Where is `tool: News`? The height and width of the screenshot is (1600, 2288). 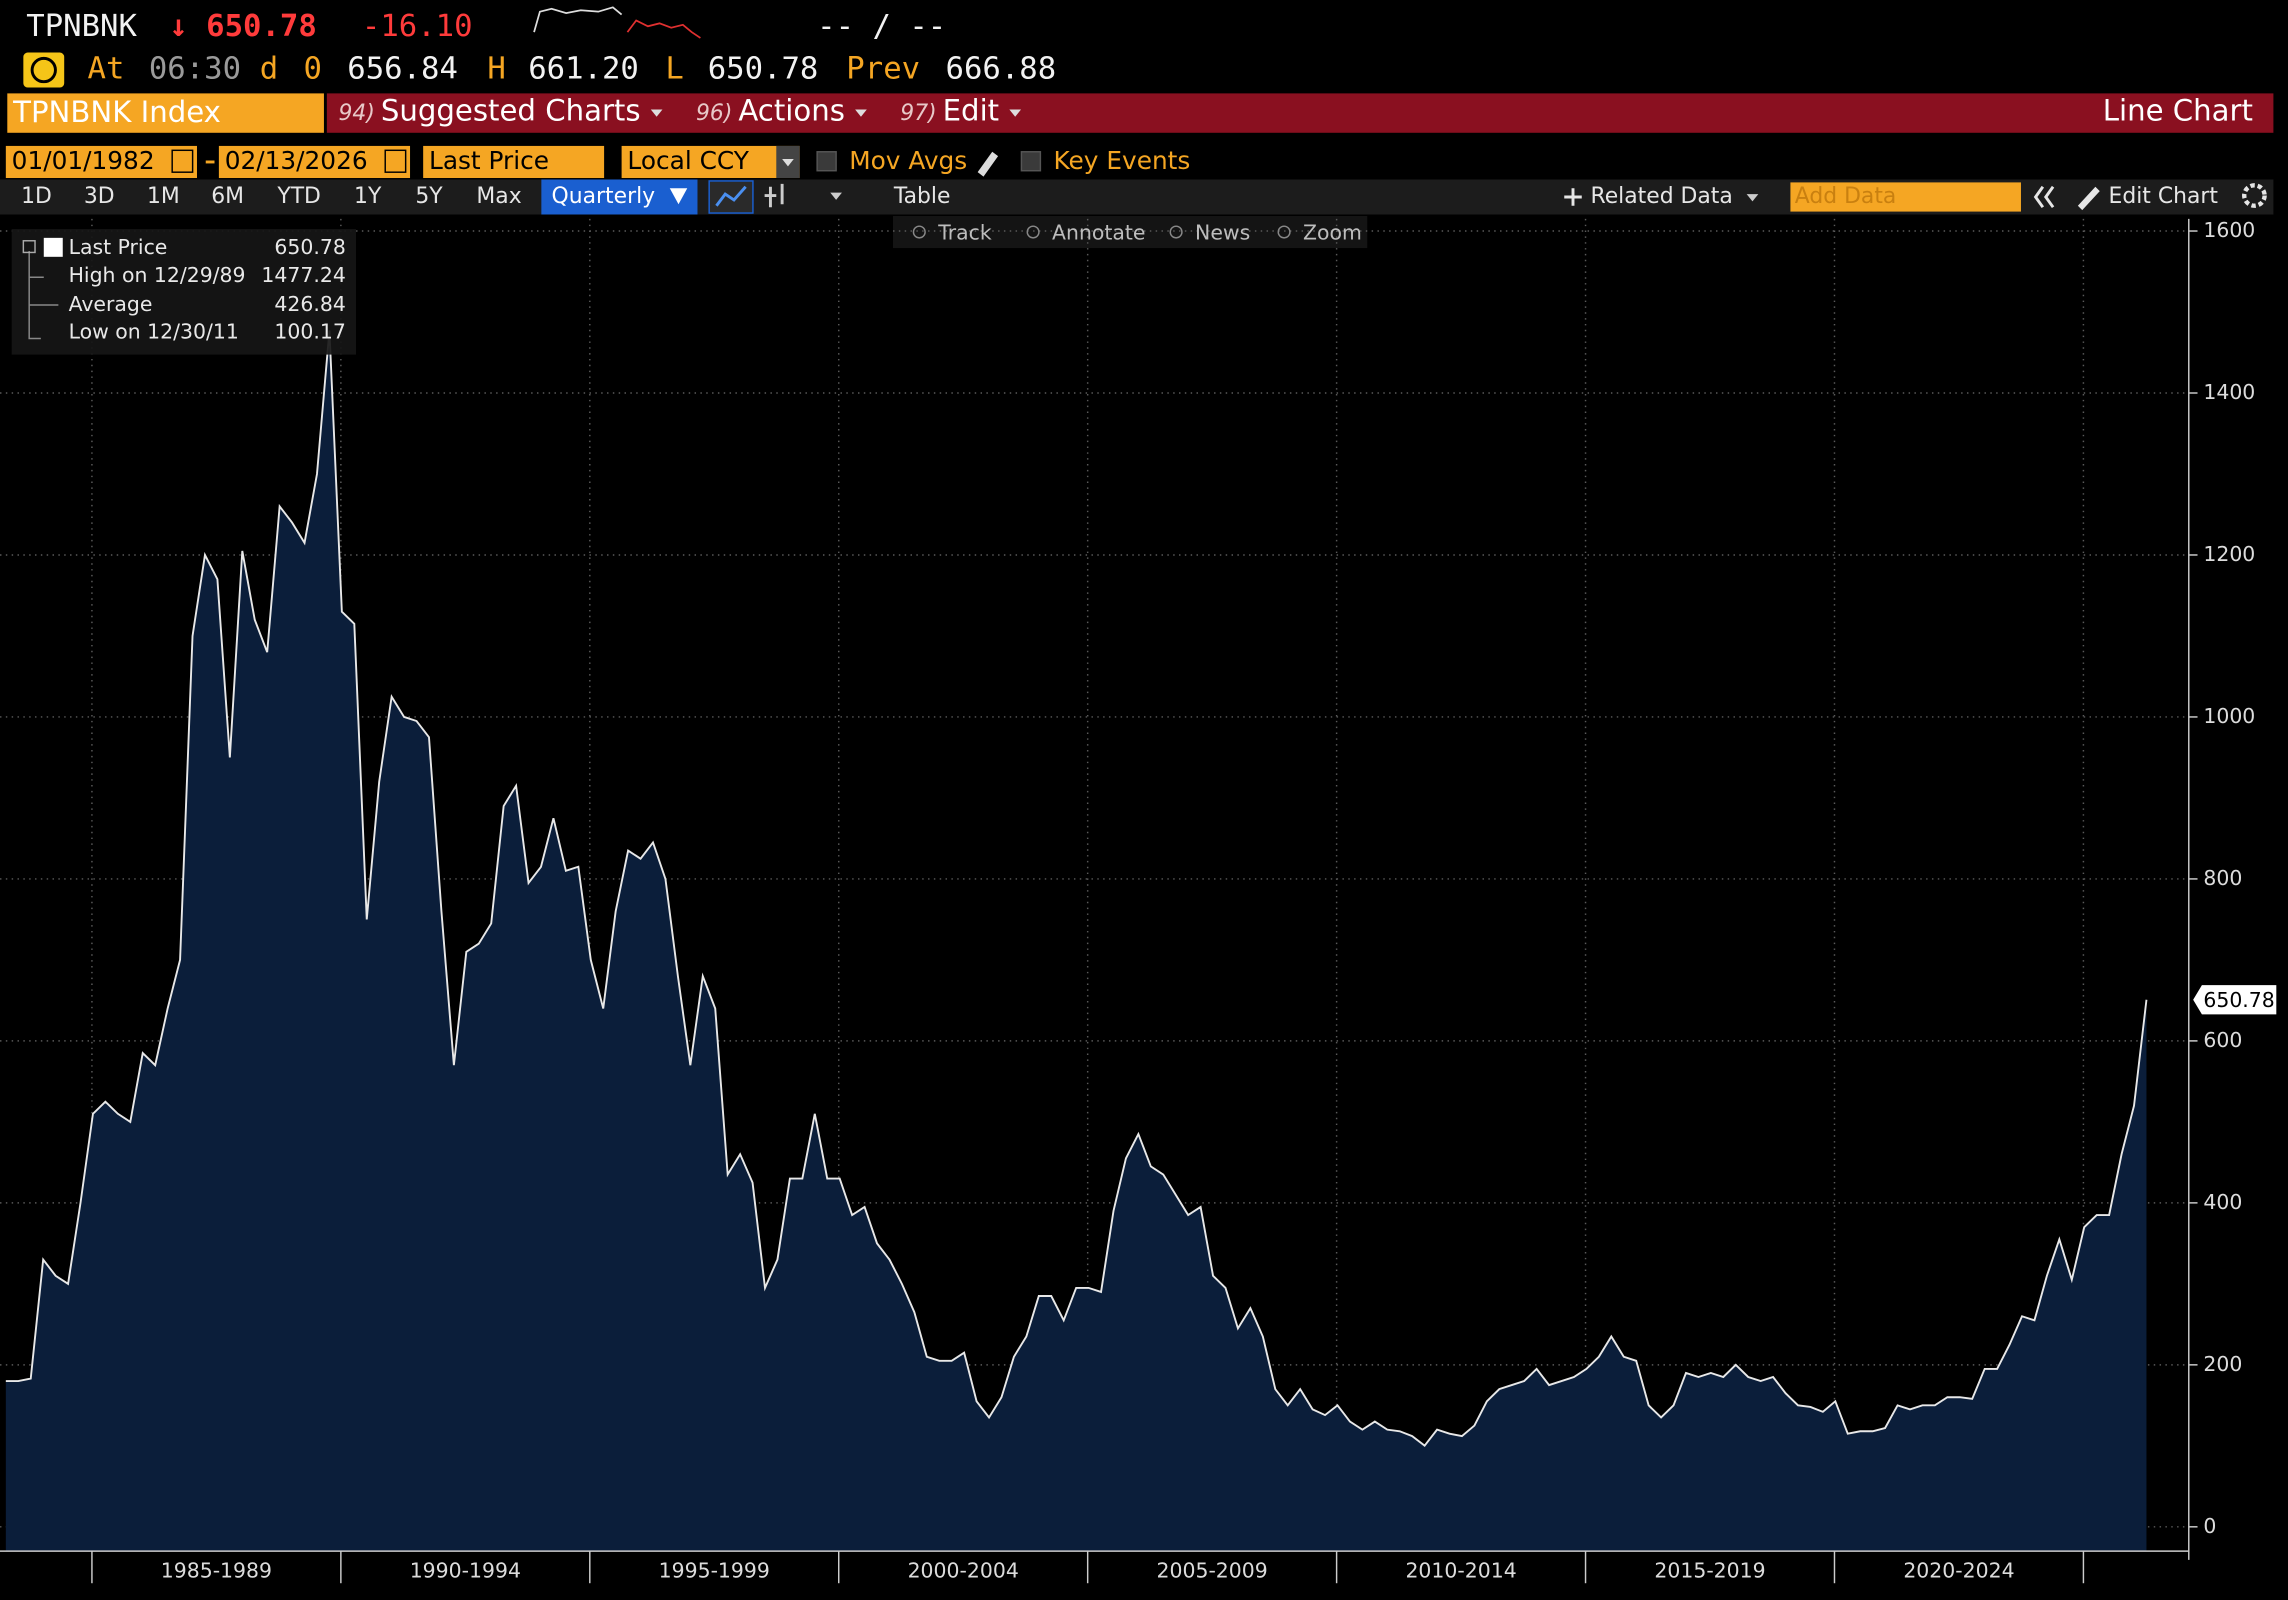
tool: News is located at coordinates (1222, 232).